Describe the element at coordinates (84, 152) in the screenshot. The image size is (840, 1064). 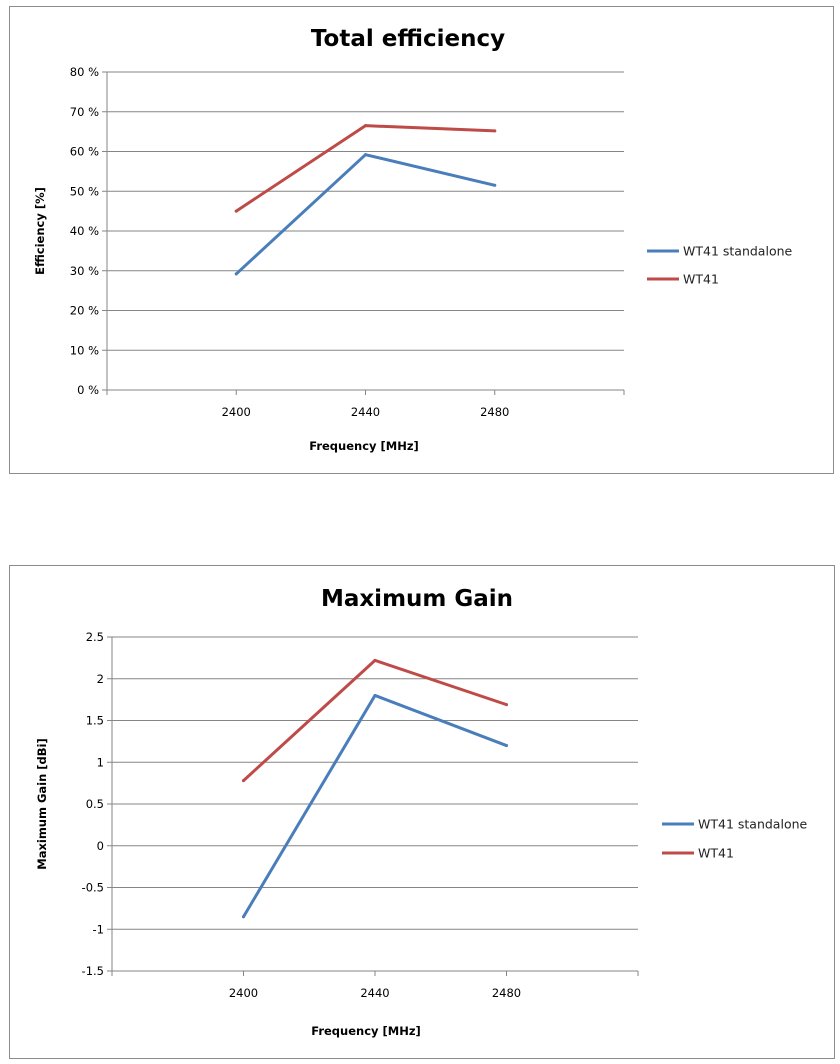
I see `y-tick-label: 60 %` at that location.